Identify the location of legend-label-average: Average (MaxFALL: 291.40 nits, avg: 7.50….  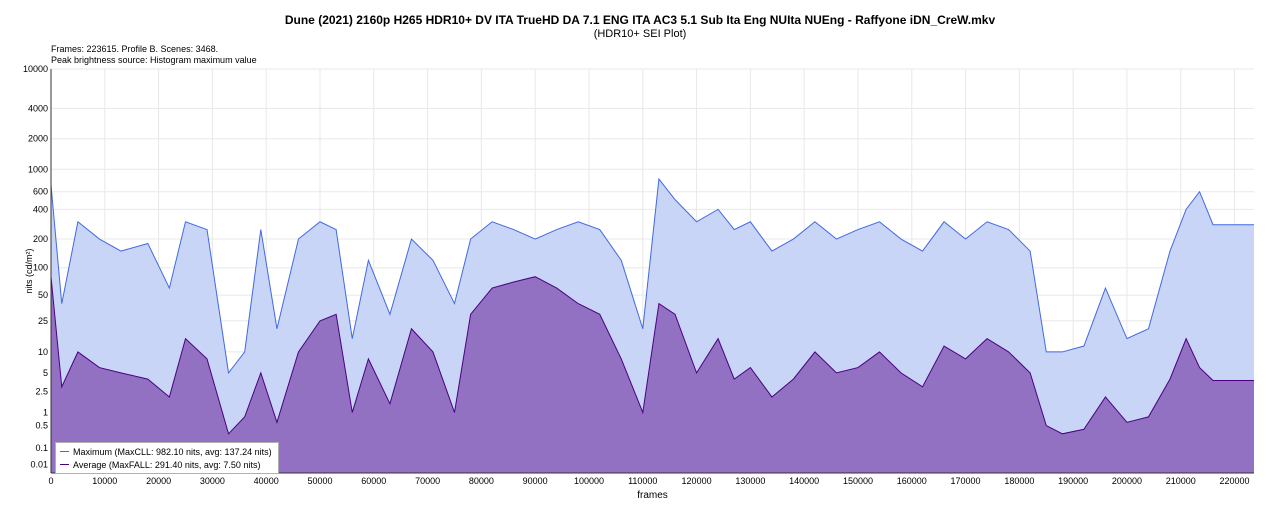
(167, 464).